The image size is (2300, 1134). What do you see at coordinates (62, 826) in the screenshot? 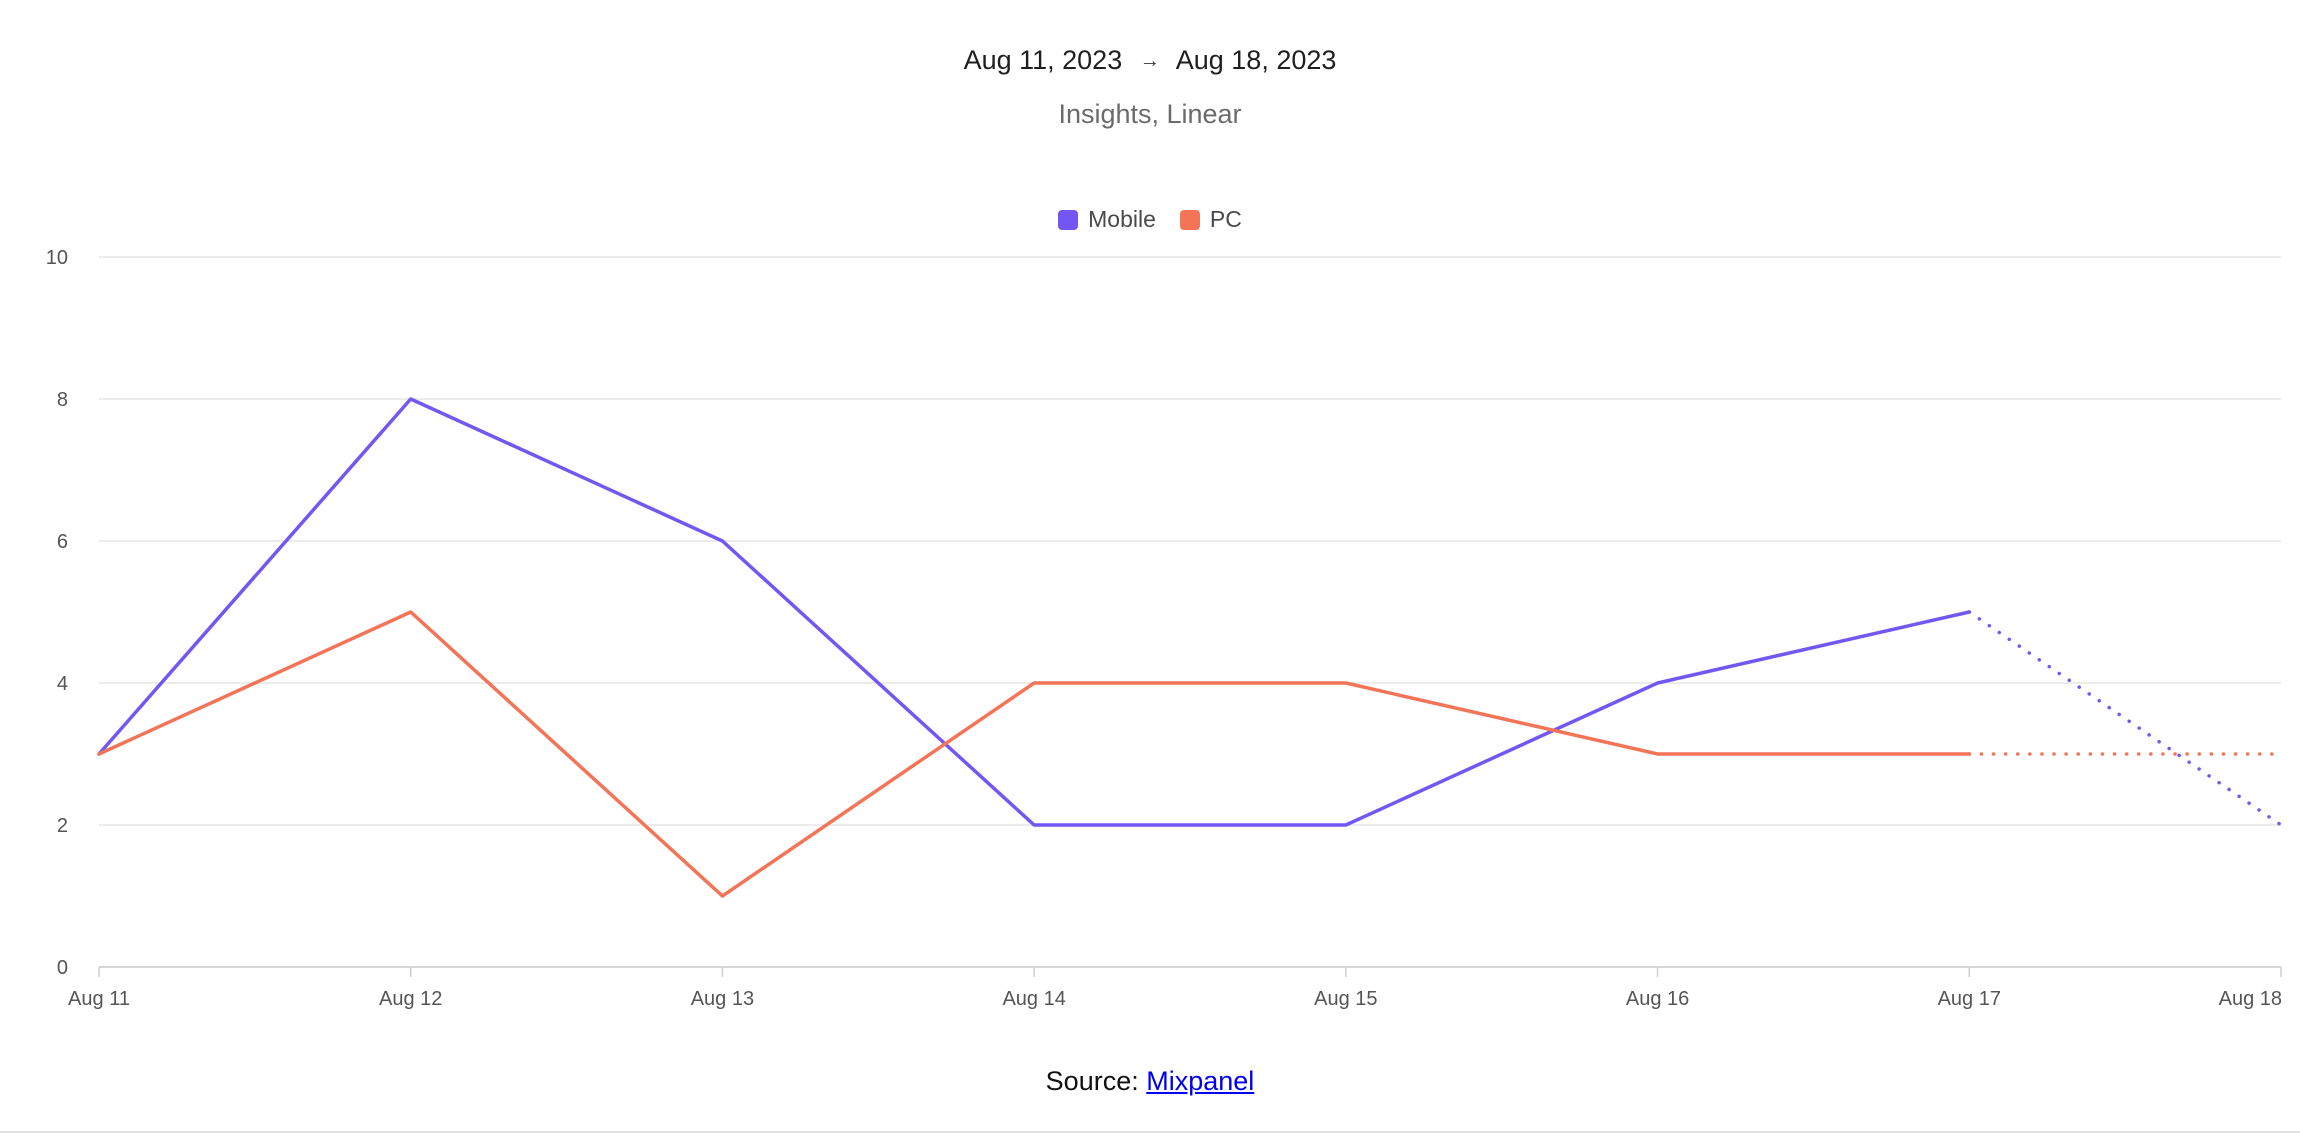
I see `y-tick-label: 2` at bounding box center [62, 826].